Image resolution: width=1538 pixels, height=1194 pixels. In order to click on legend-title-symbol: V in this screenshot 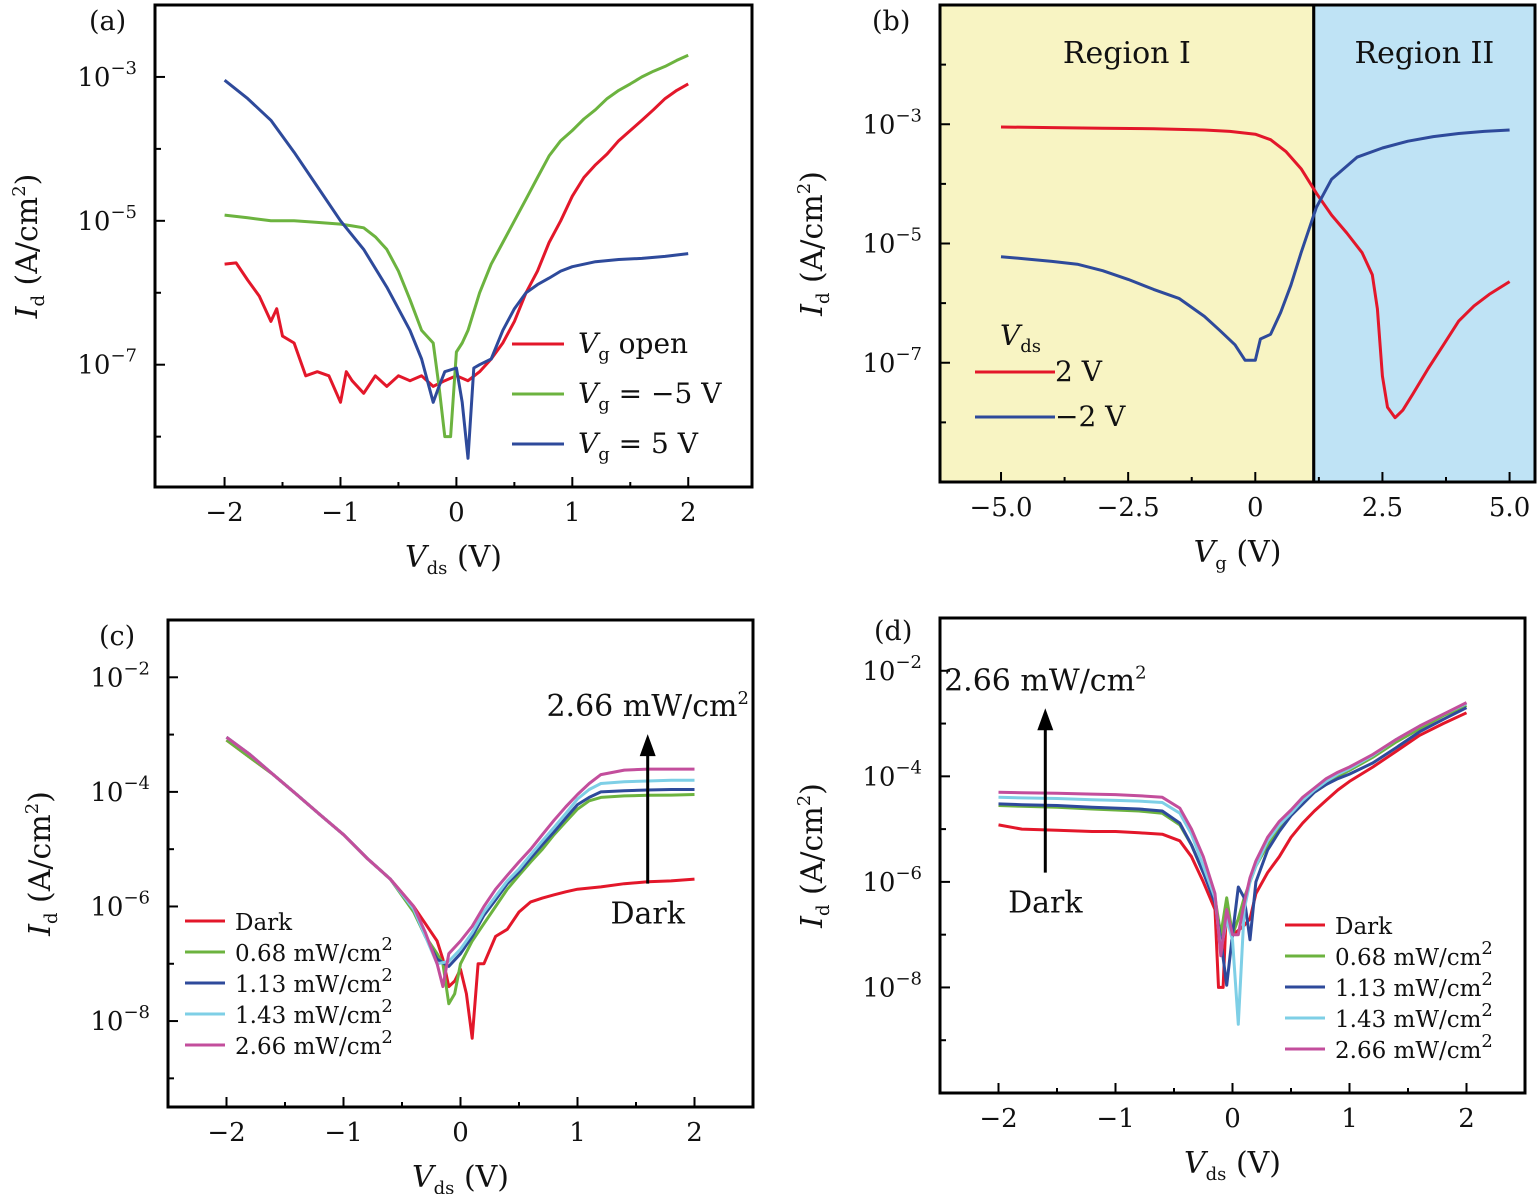, I will do `click(1011, 335)`.